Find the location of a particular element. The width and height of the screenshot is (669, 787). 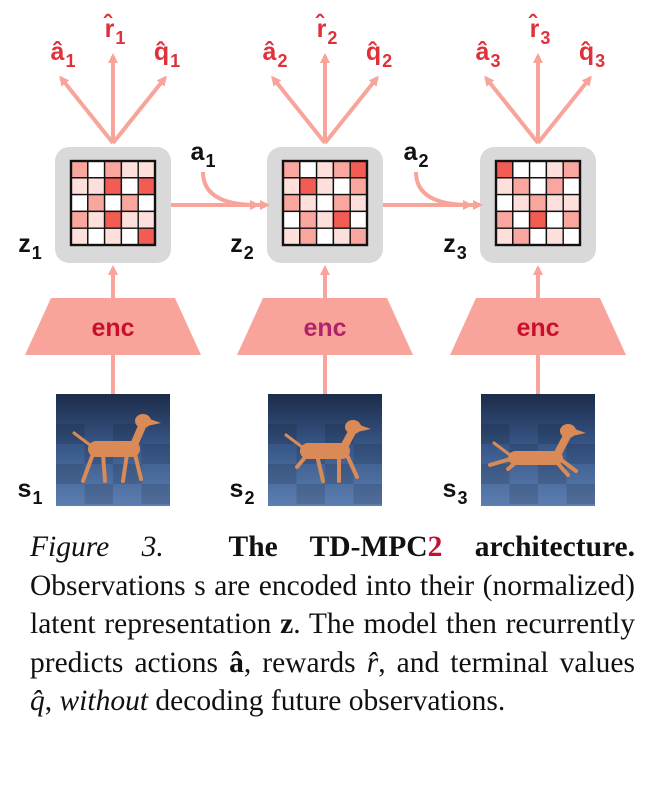

encoder-block is located at coordinates (113, 326).